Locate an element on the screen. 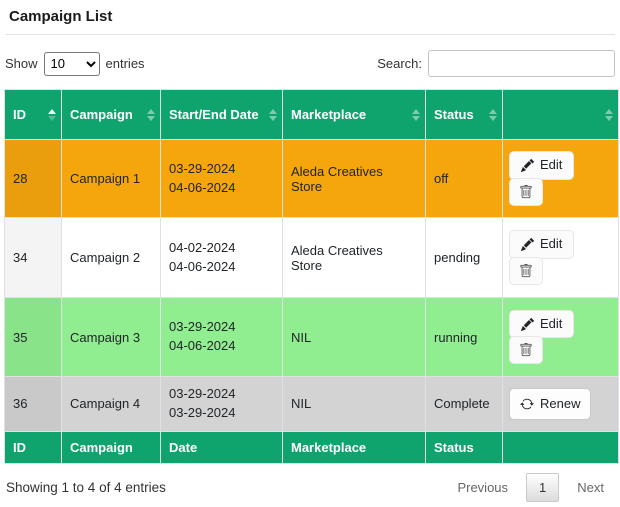 This screenshot has height=507, width=620. footer-id: ID is located at coordinates (33, 447).